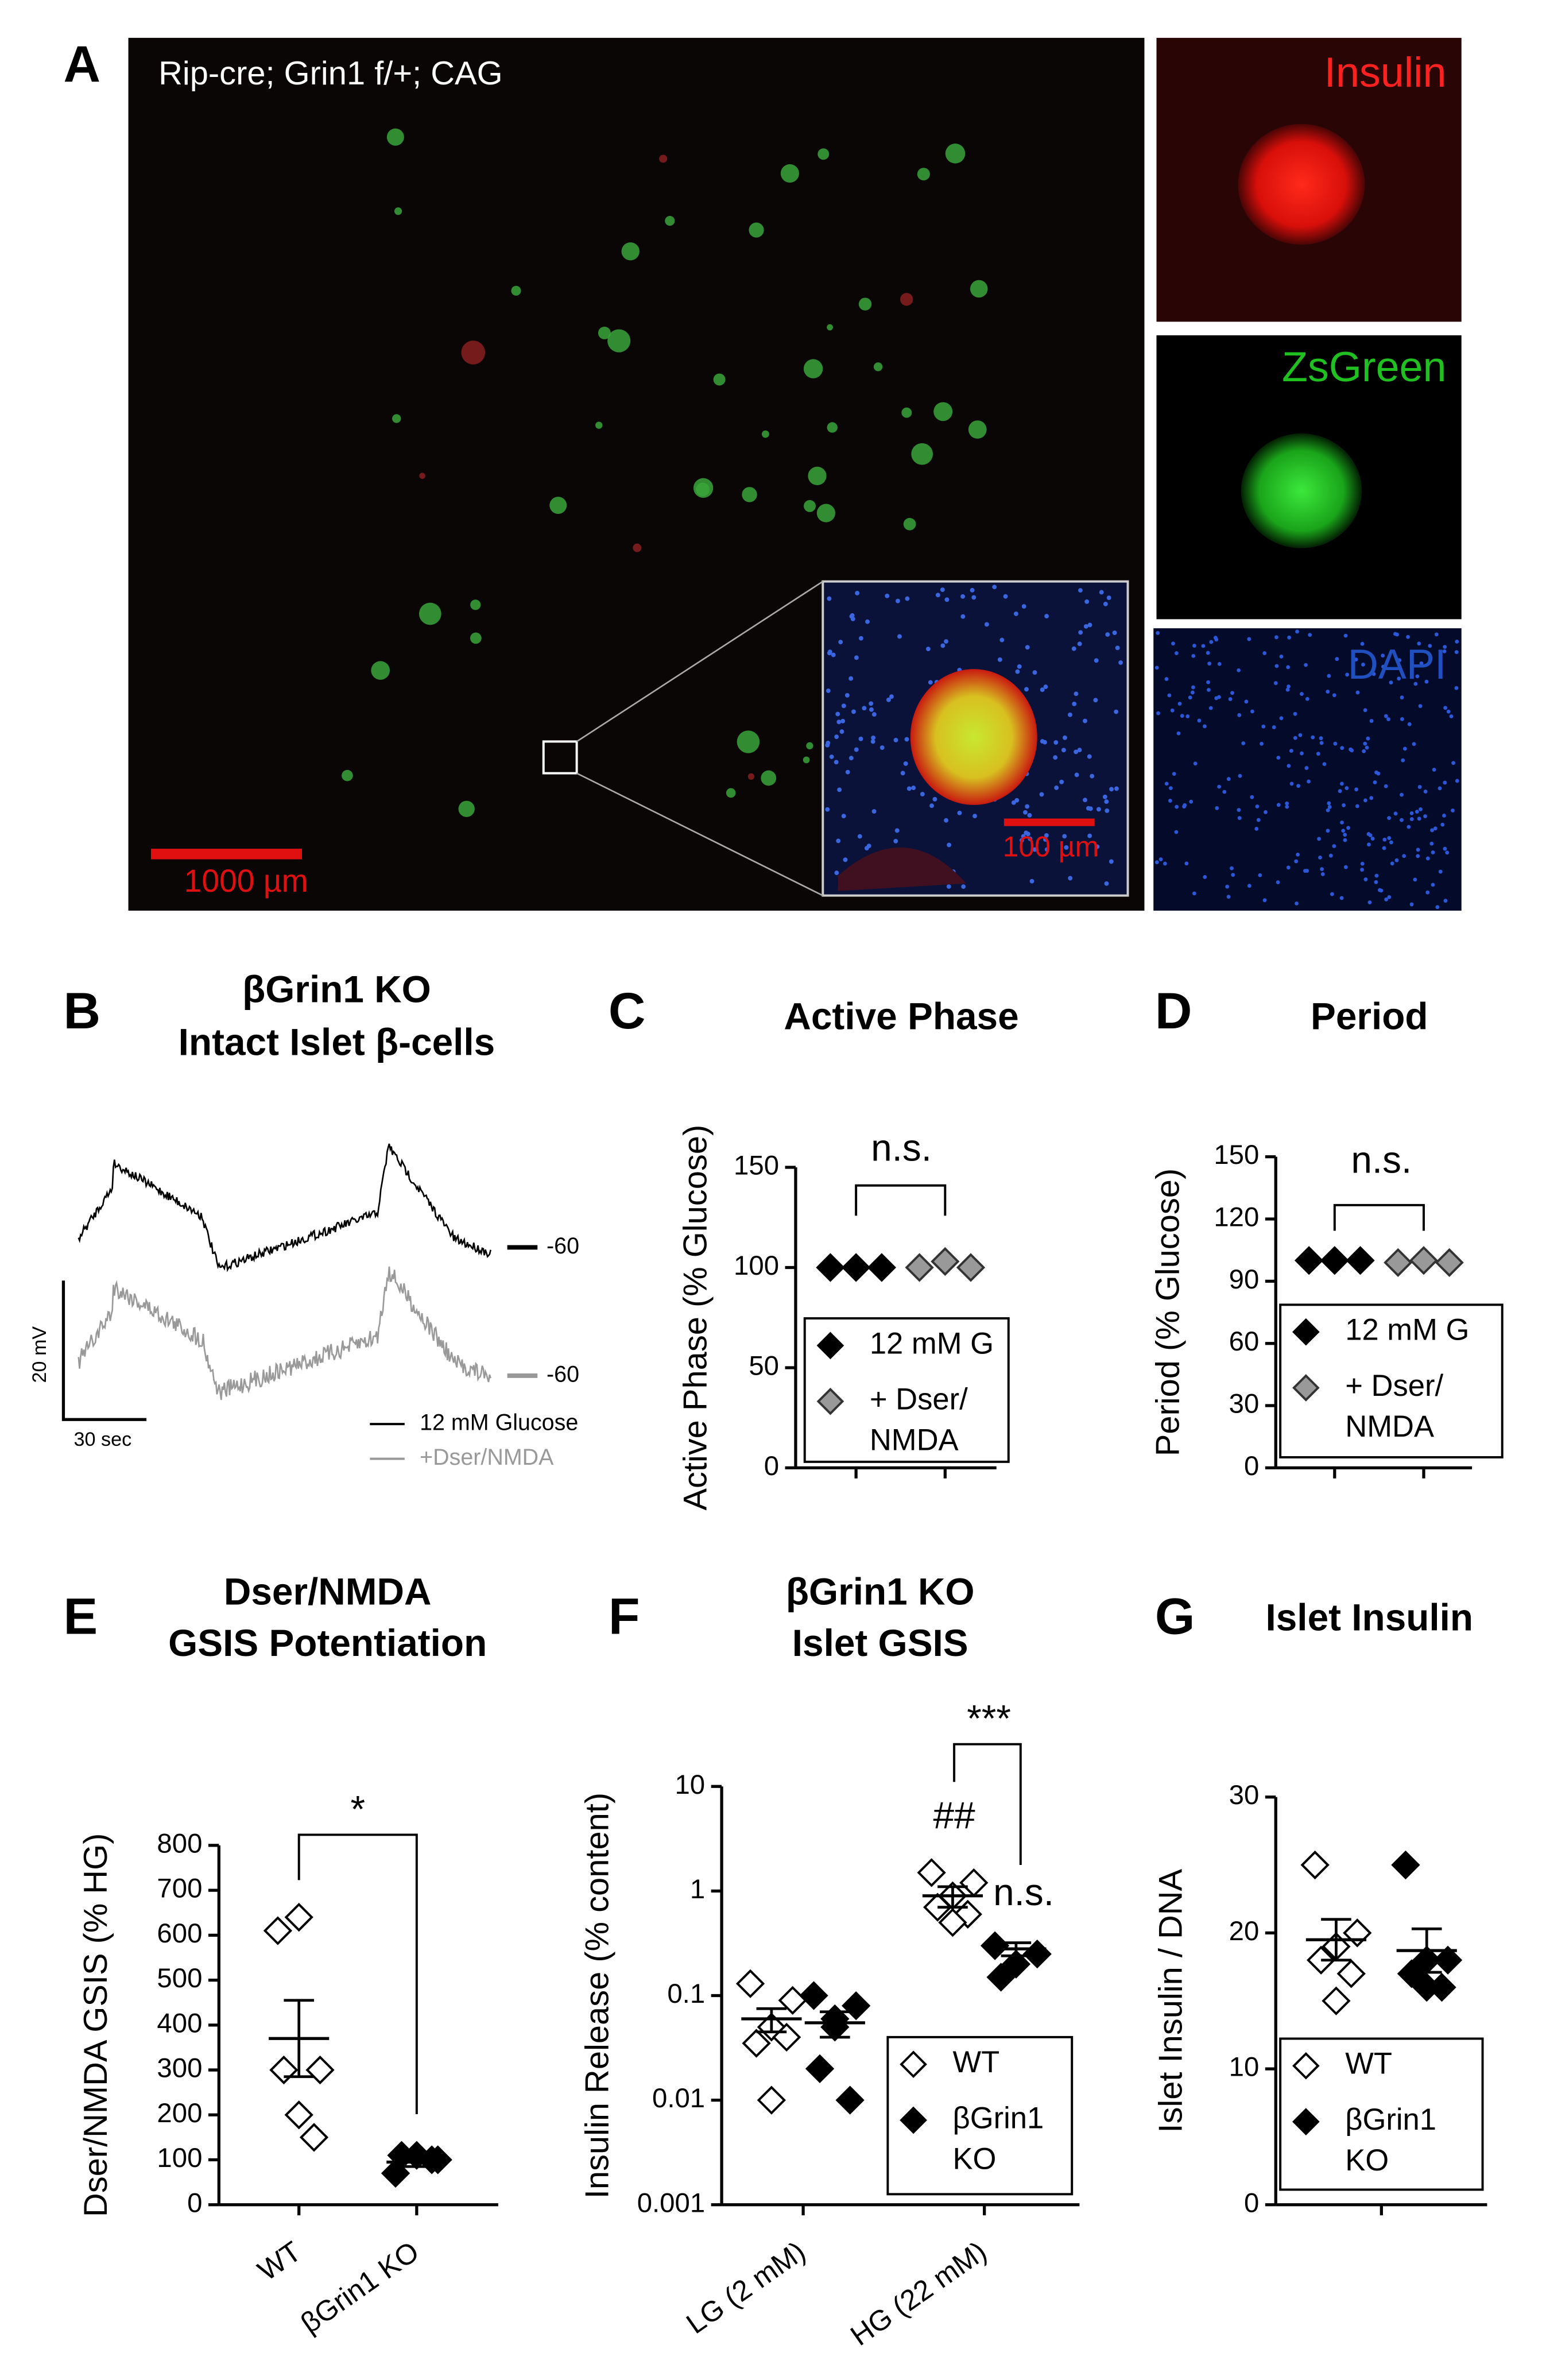 Image resolution: width=1546 pixels, height=2380 pixels. What do you see at coordinates (901, 1200) in the screenshot?
I see `bracket` at bounding box center [901, 1200].